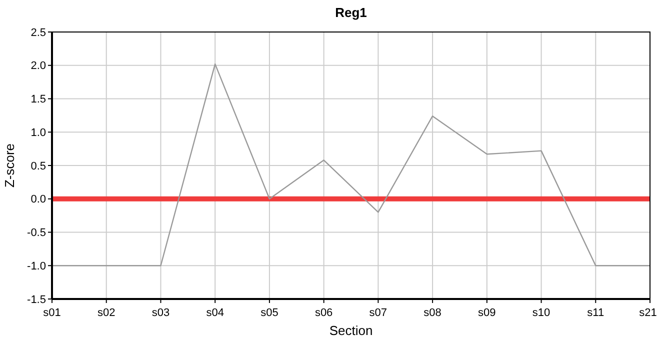 The image size is (660, 360). I want to click on y-tick-label: 0.5, so click(38, 166).